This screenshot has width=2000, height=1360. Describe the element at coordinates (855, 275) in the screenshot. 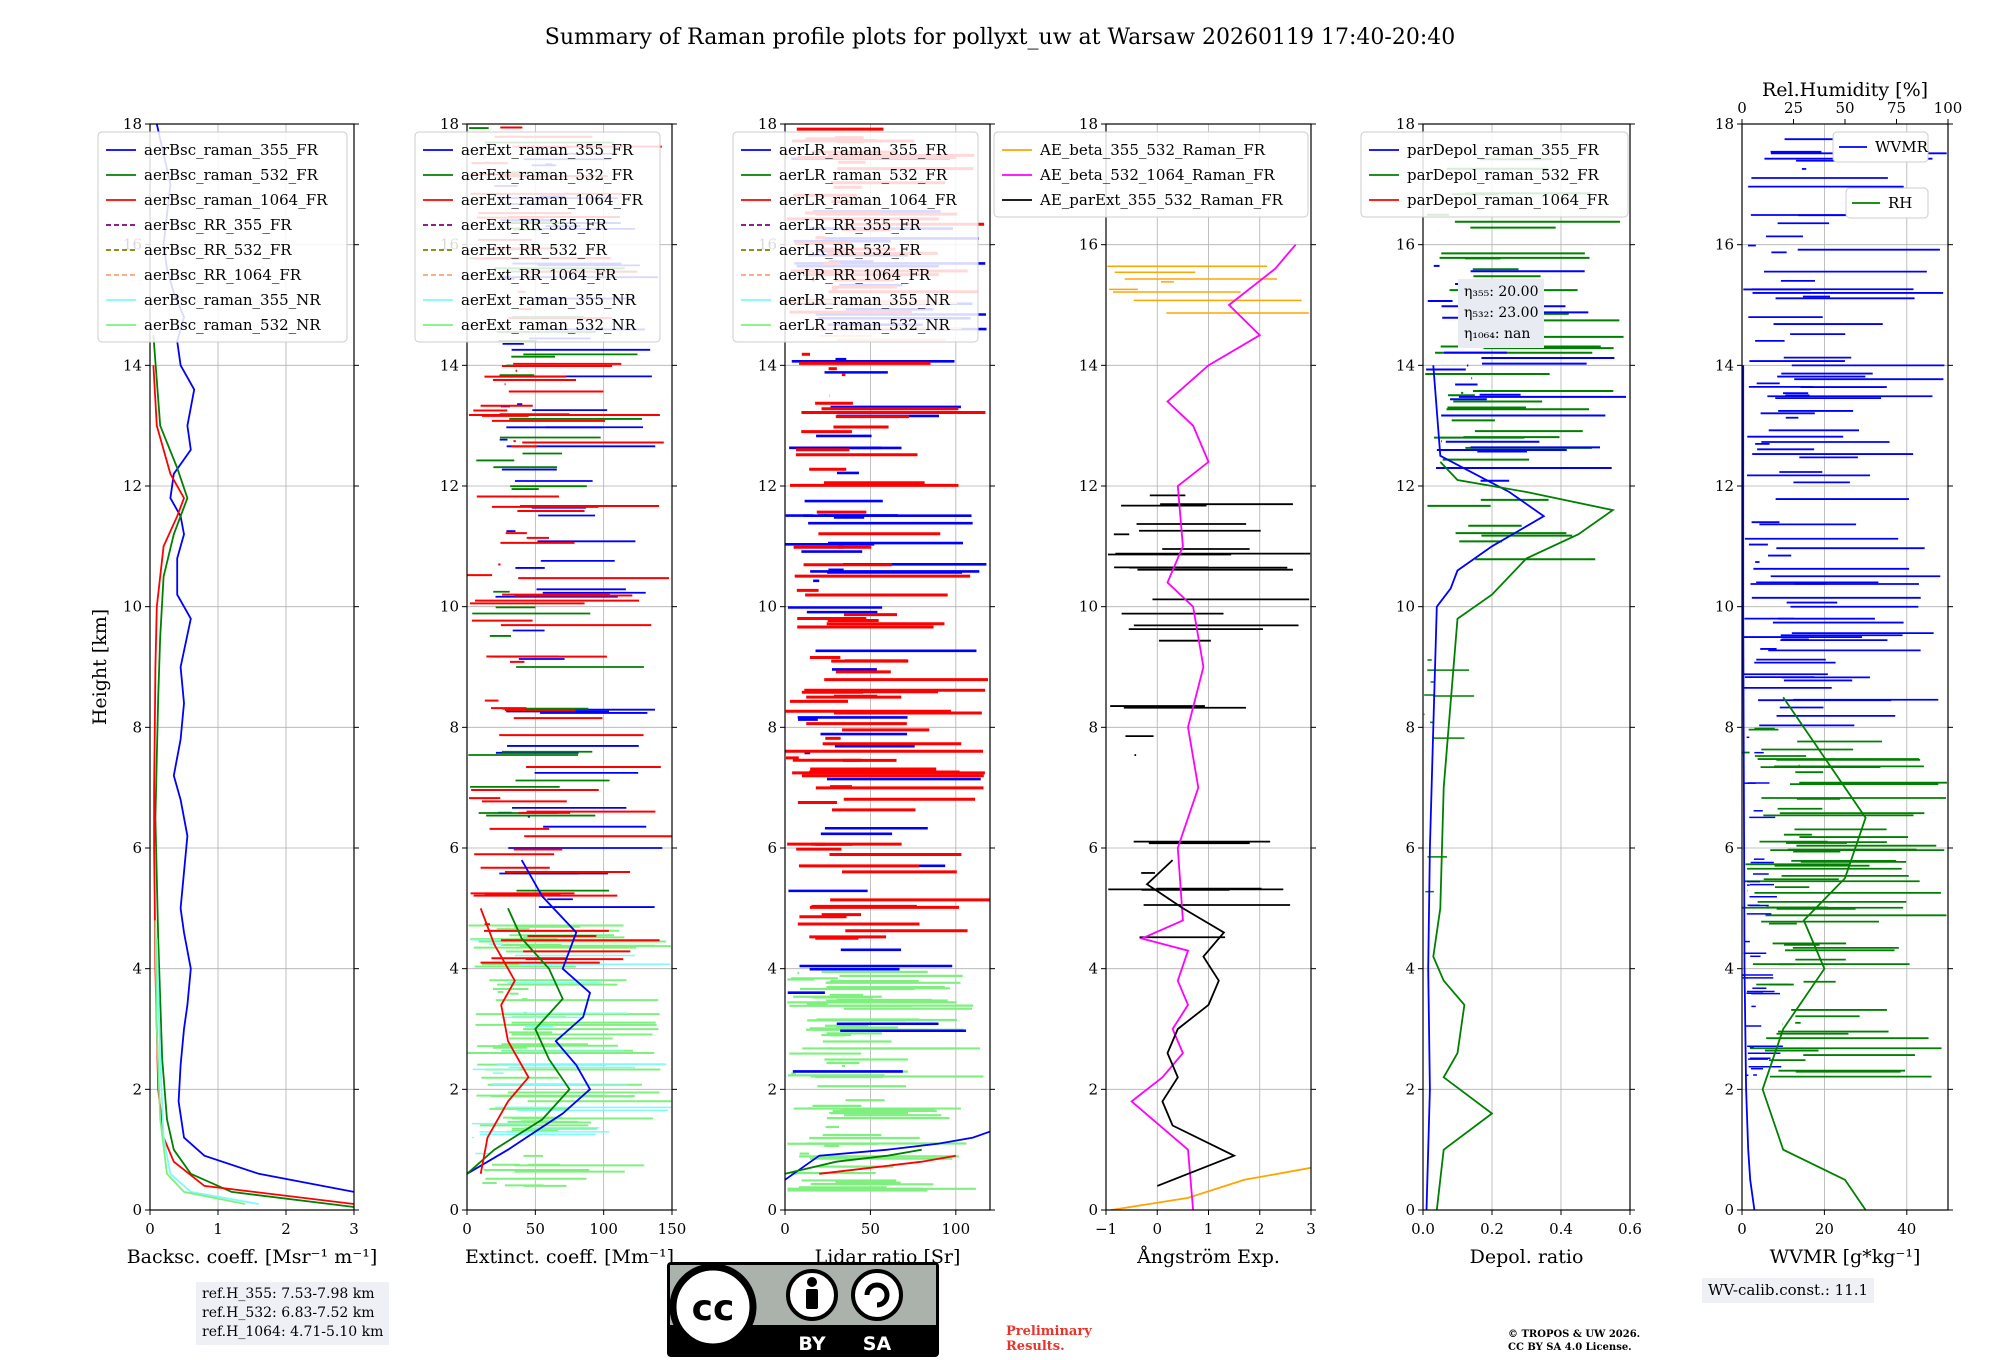

I see `legend-label: aerLR_RR_1064_FR` at that location.